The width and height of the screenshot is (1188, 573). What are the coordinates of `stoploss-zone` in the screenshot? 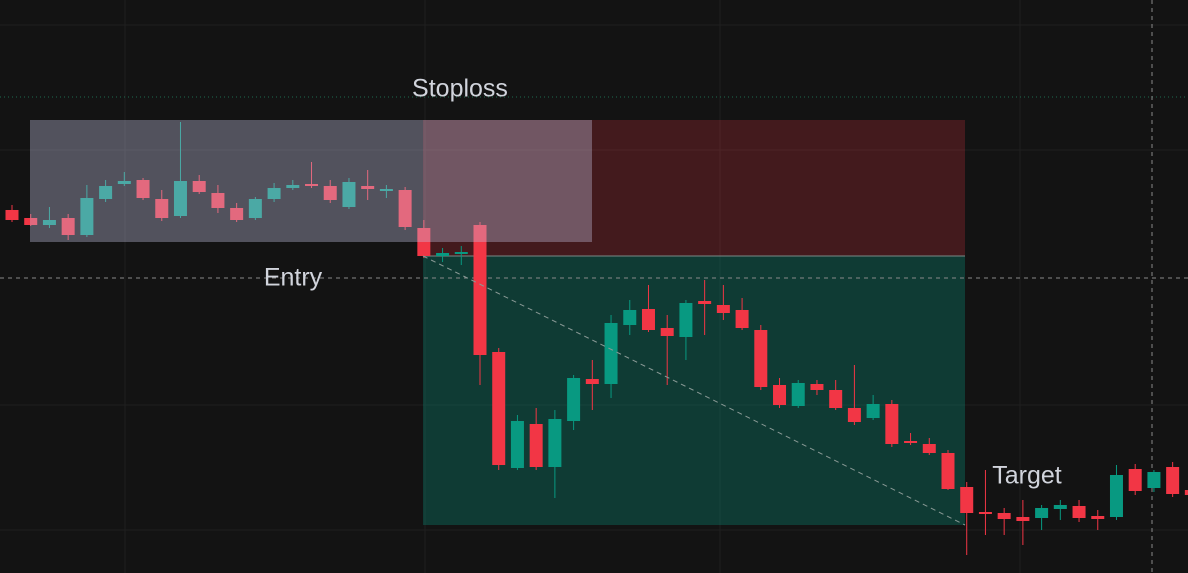 It's located at (694, 188).